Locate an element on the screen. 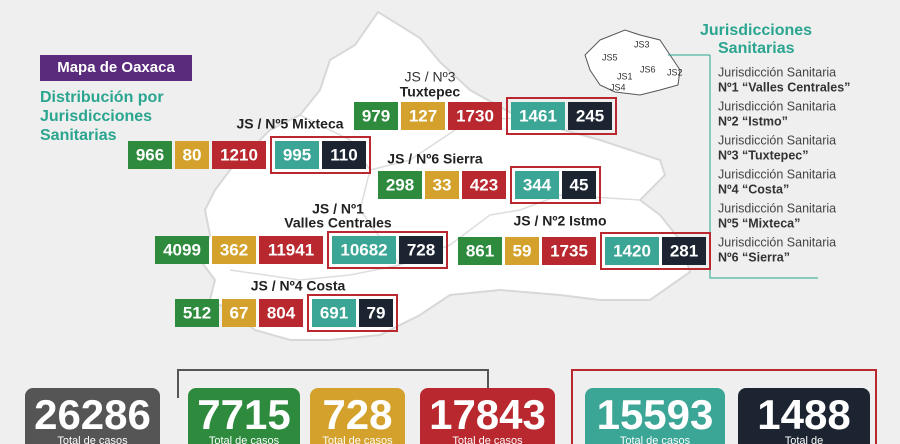  tile-value: 4099 is located at coordinates (182, 249).